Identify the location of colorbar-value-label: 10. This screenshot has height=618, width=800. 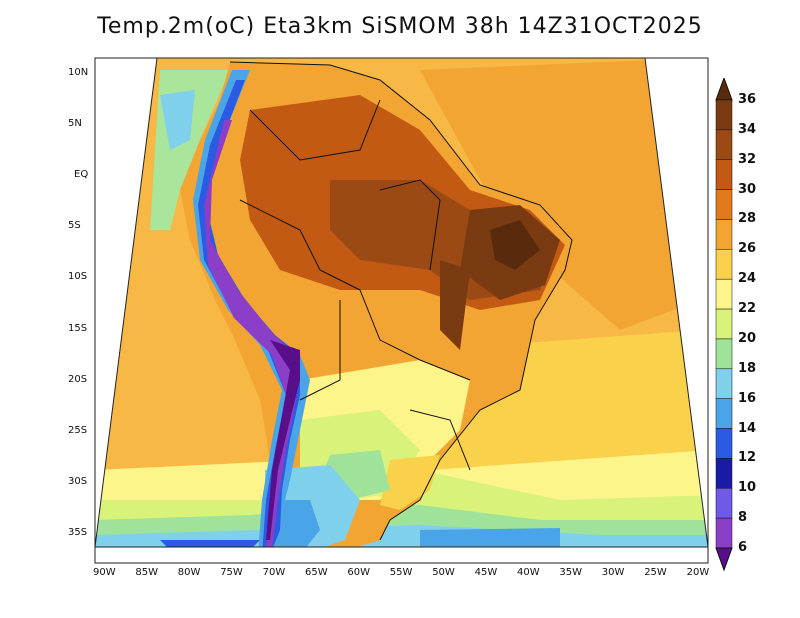
(747, 488).